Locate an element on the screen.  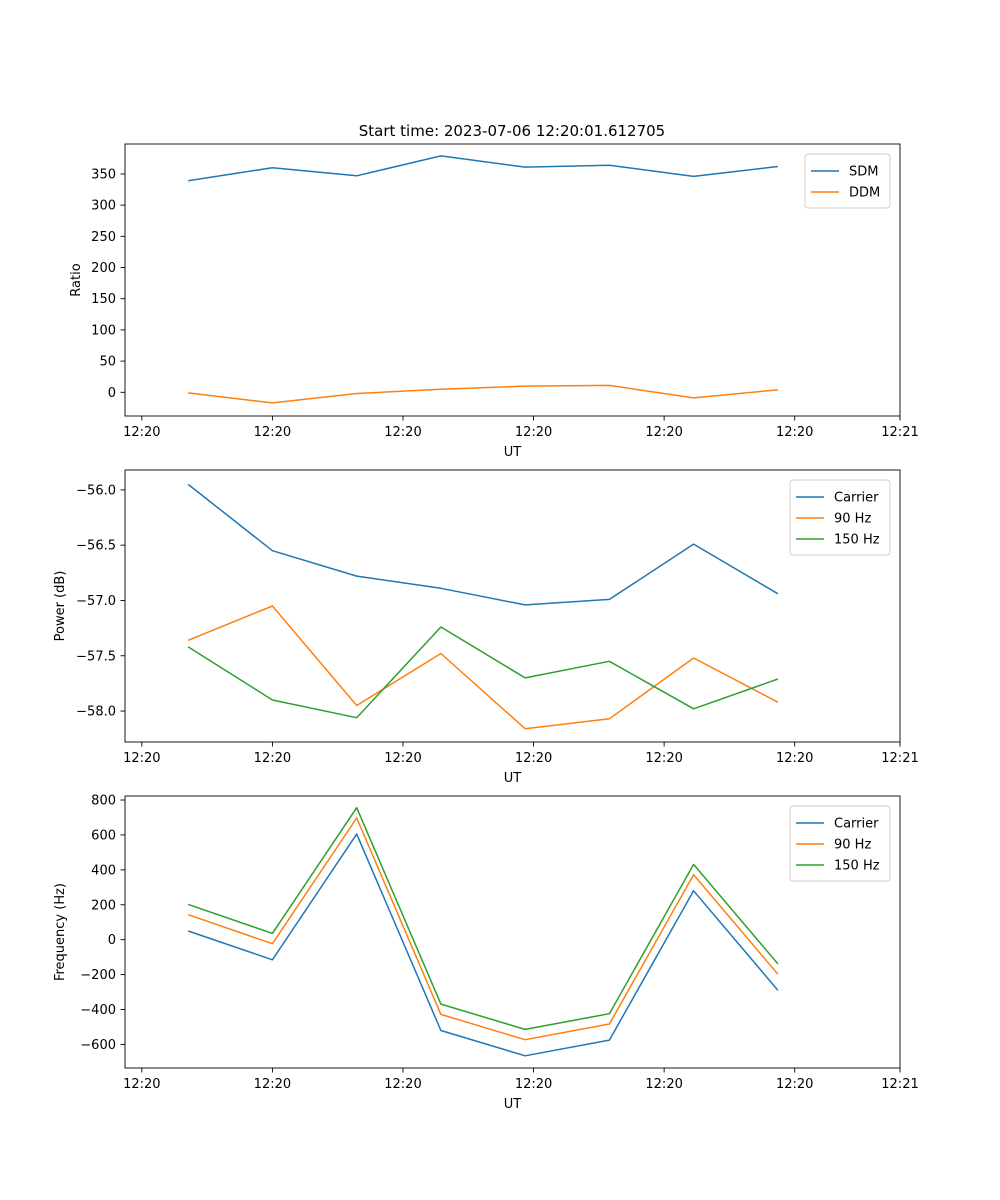
power-legend-label-90-hz: 90 Hz is located at coordinates (852, 519).